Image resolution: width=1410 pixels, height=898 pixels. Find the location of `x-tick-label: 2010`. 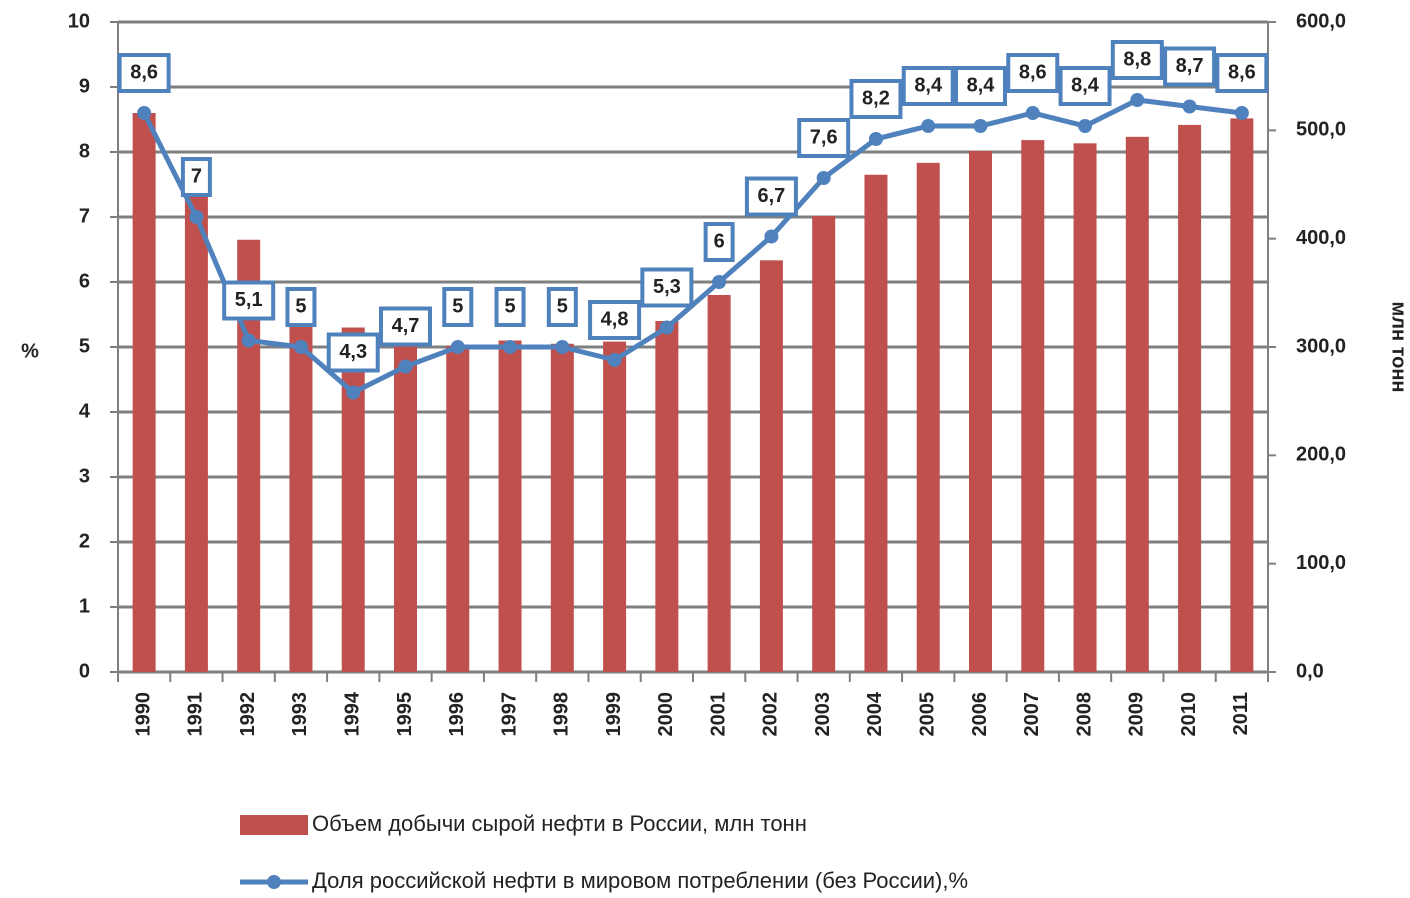

x-tick-label: 2010 is located at coordinates (1189, 714).